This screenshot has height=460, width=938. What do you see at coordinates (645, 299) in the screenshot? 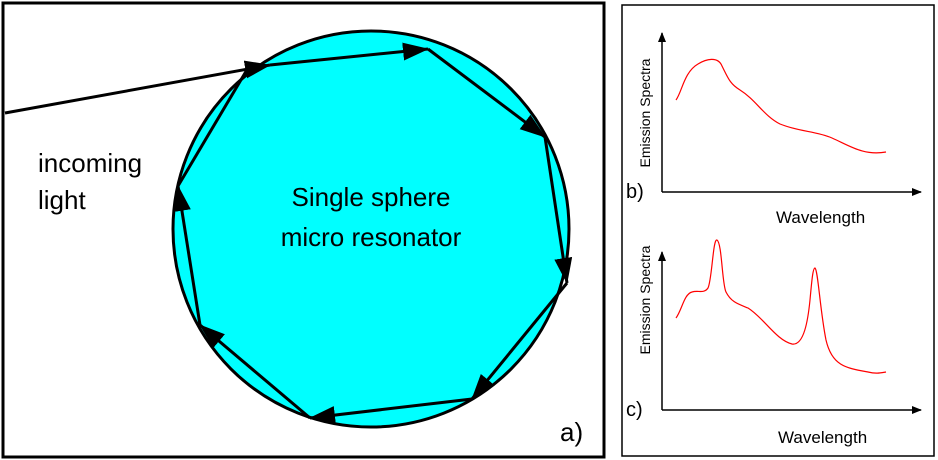
I see `panel-c-ylabel: Emission Spectra` at bounding box center [645, 299].